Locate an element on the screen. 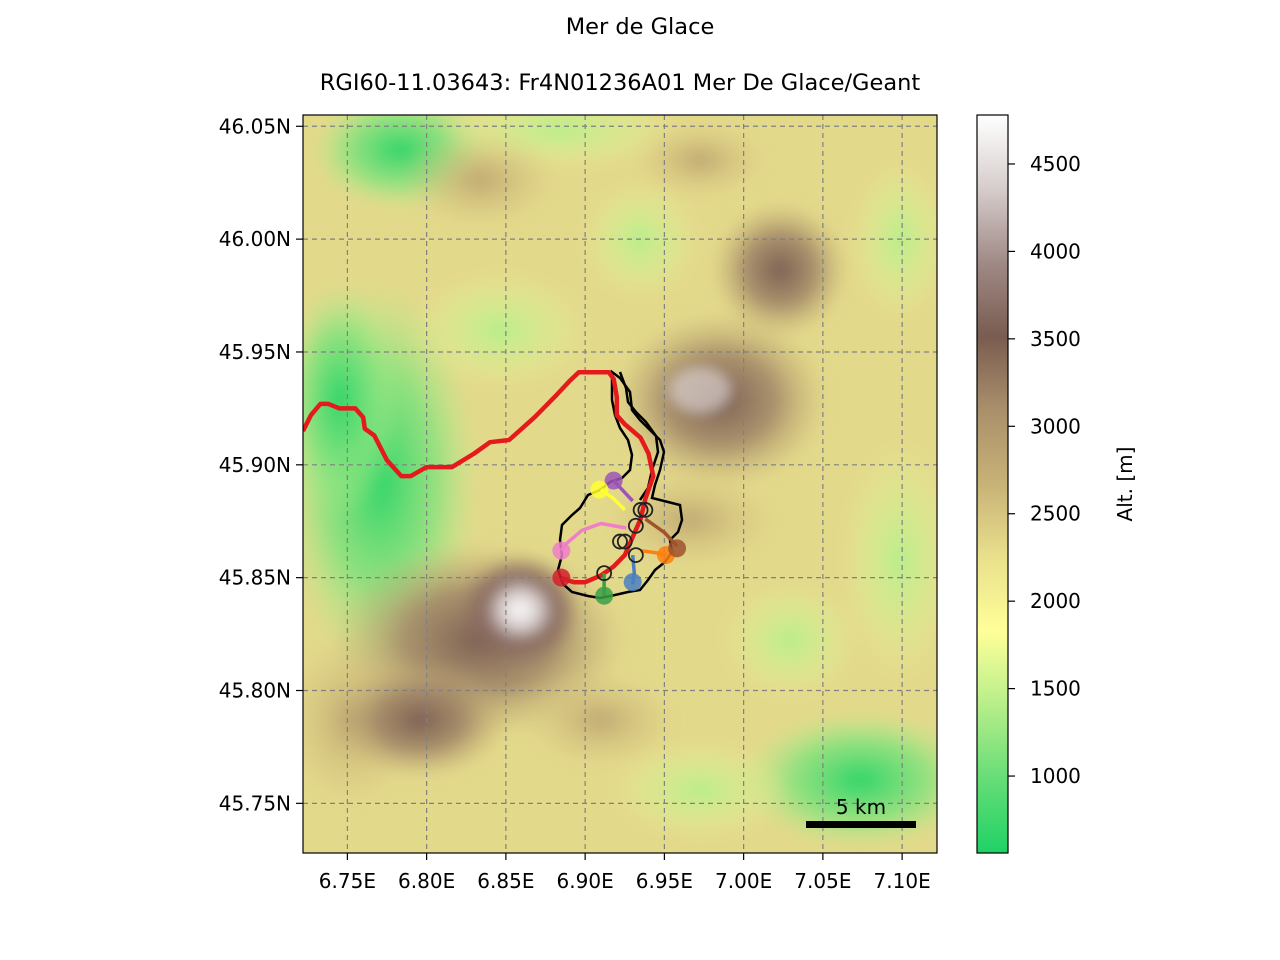 The width and height of the screenshot is (1280, 960). x-tick-label: 6.85E is located at coordinates (505, 881).